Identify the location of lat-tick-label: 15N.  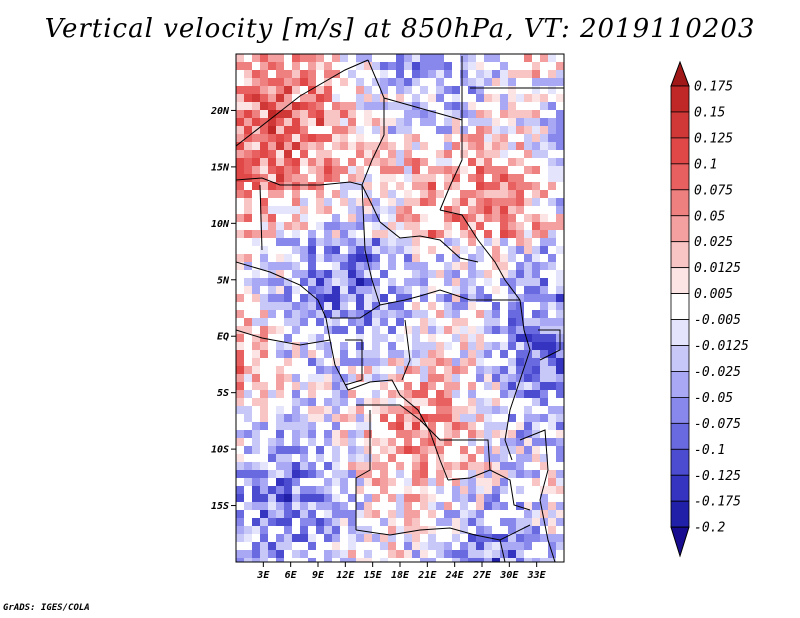
(220, 167).